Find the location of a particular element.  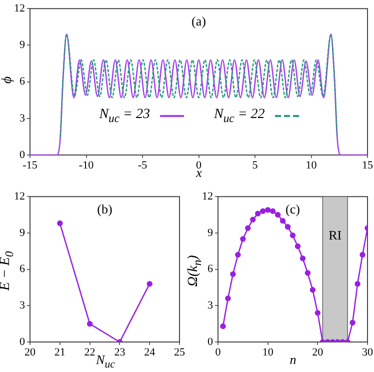

x-tick-label: 22 is located at coordinates (90, 352).